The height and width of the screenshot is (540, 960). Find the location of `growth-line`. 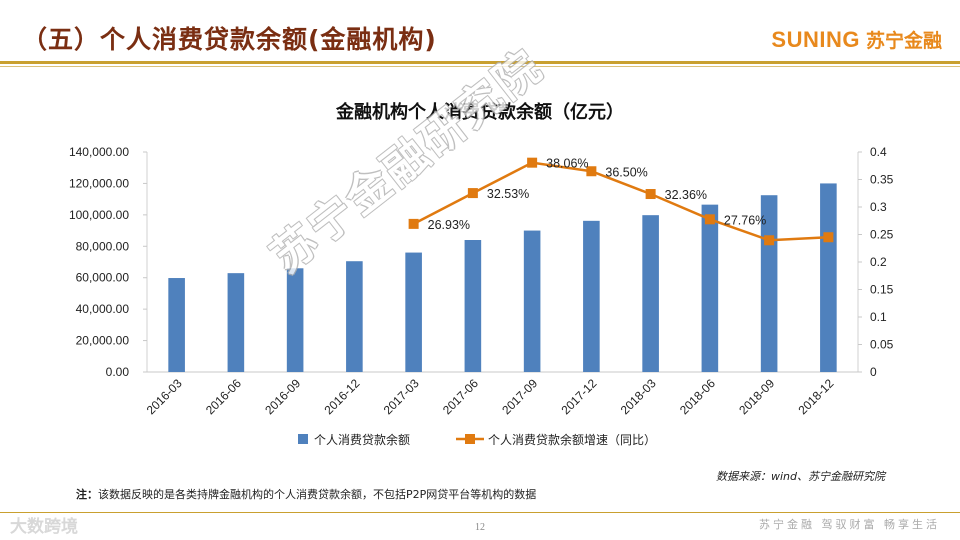

growth-line is located at coordinates (621, 201).